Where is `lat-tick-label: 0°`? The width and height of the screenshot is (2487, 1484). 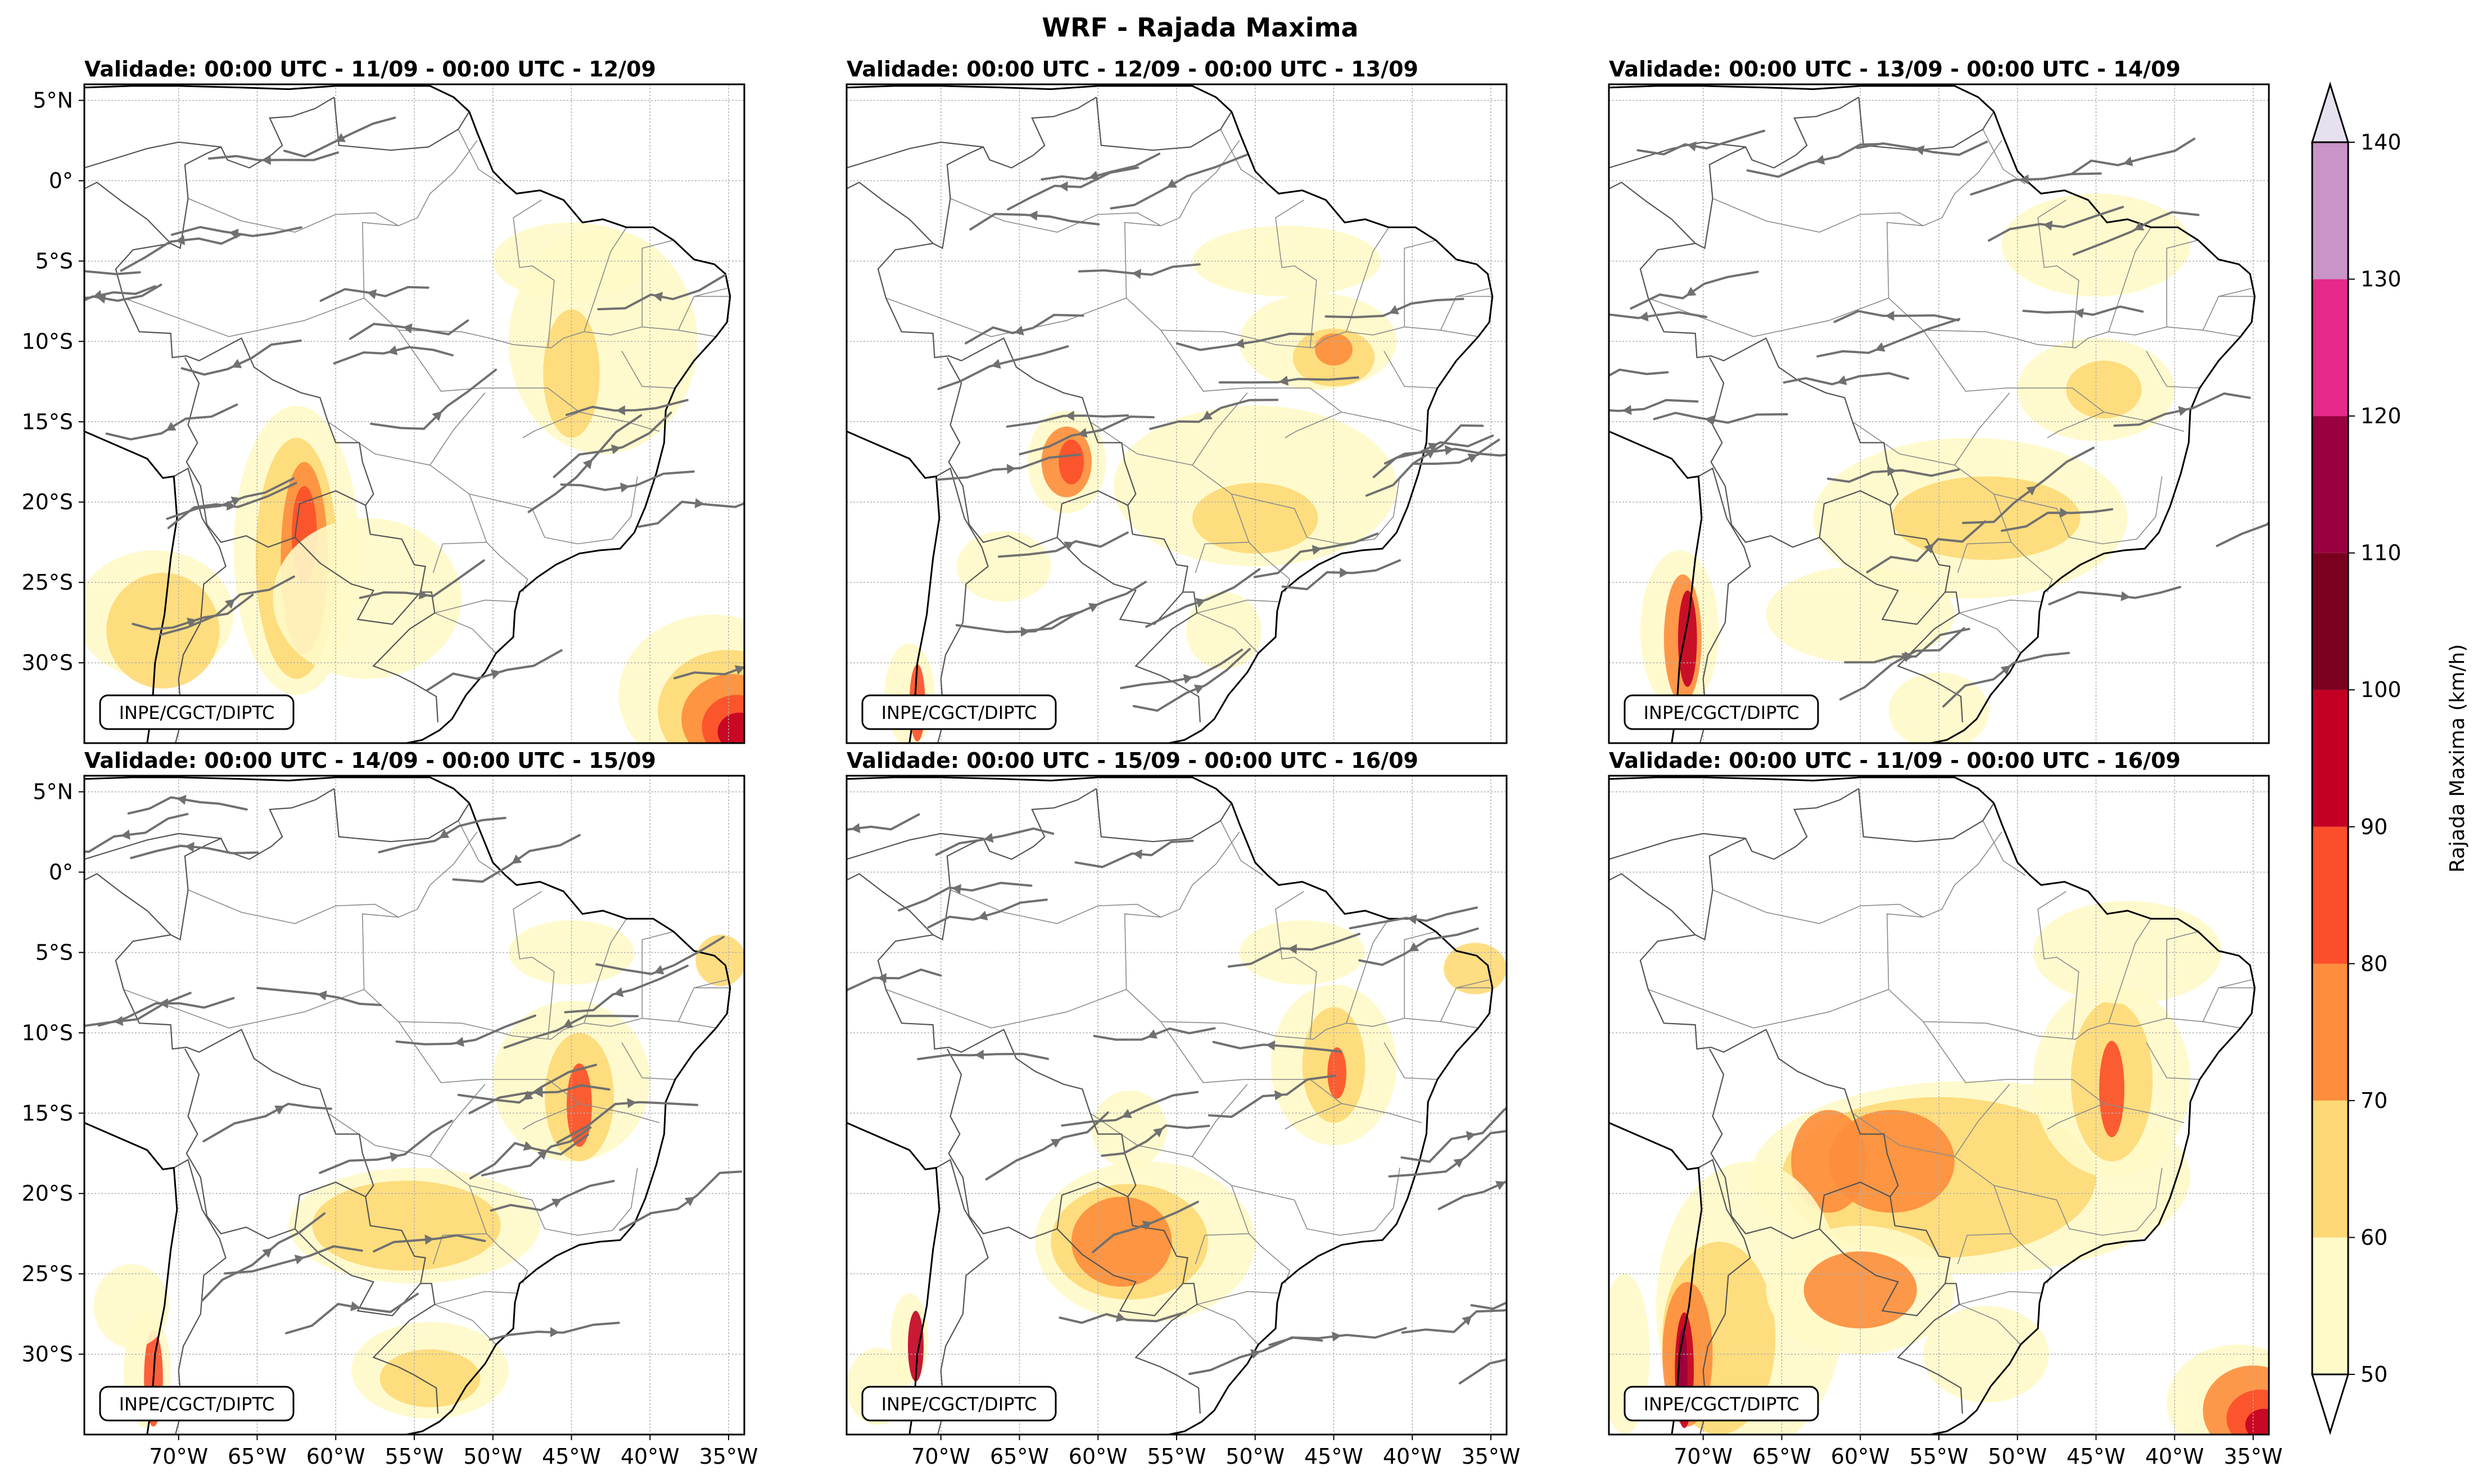 lat-tick-label: 0° is located at coordinates (61, 872).